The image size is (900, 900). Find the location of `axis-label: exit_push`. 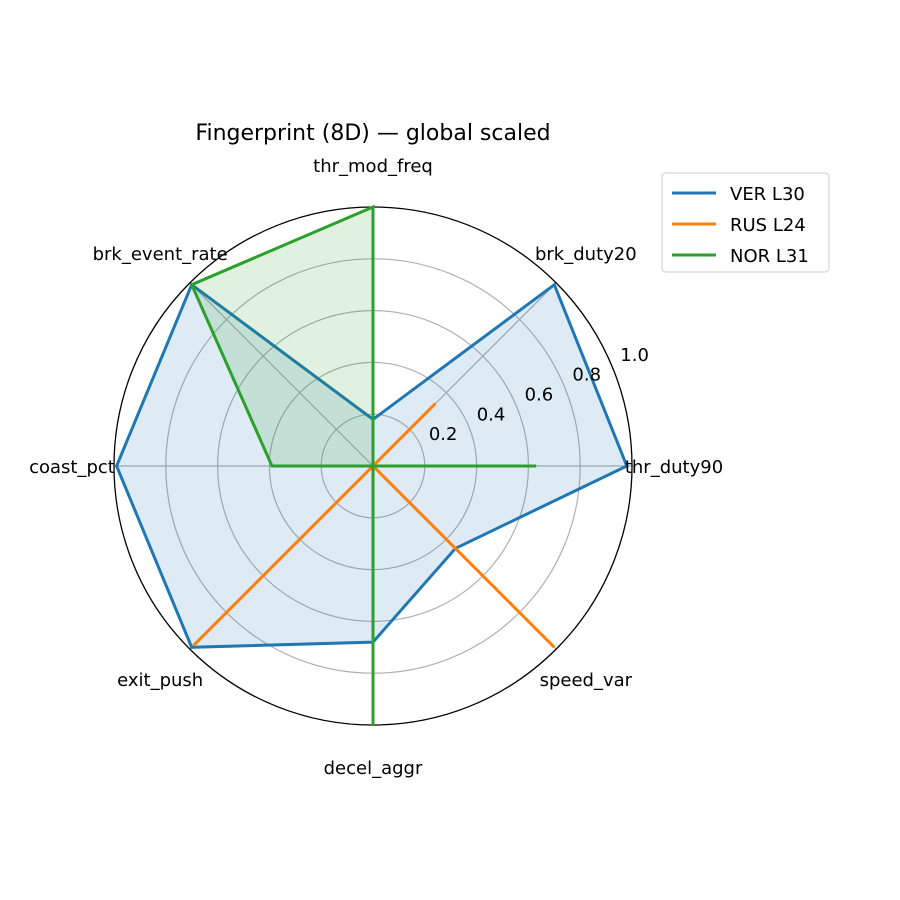

axis-label: exit_push is located at coordinates (160, 680).